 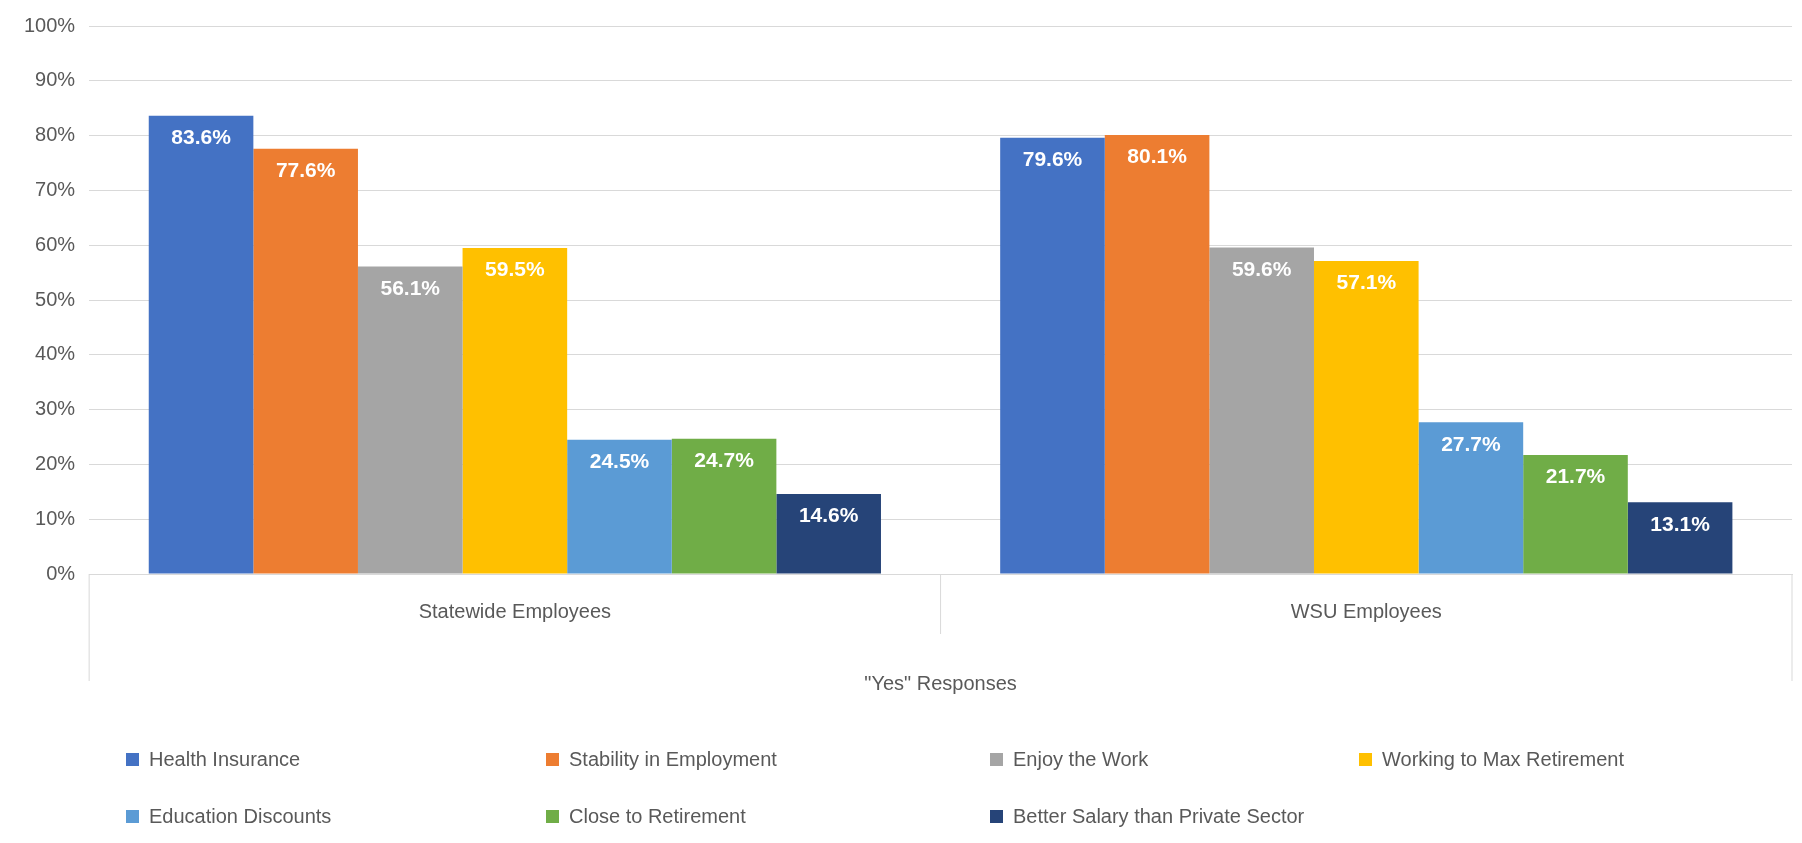 What do you see at coordinates (55, 134) in the screenshot?
I see `y-tick-label: 80%` at bounding box center [55, 134].